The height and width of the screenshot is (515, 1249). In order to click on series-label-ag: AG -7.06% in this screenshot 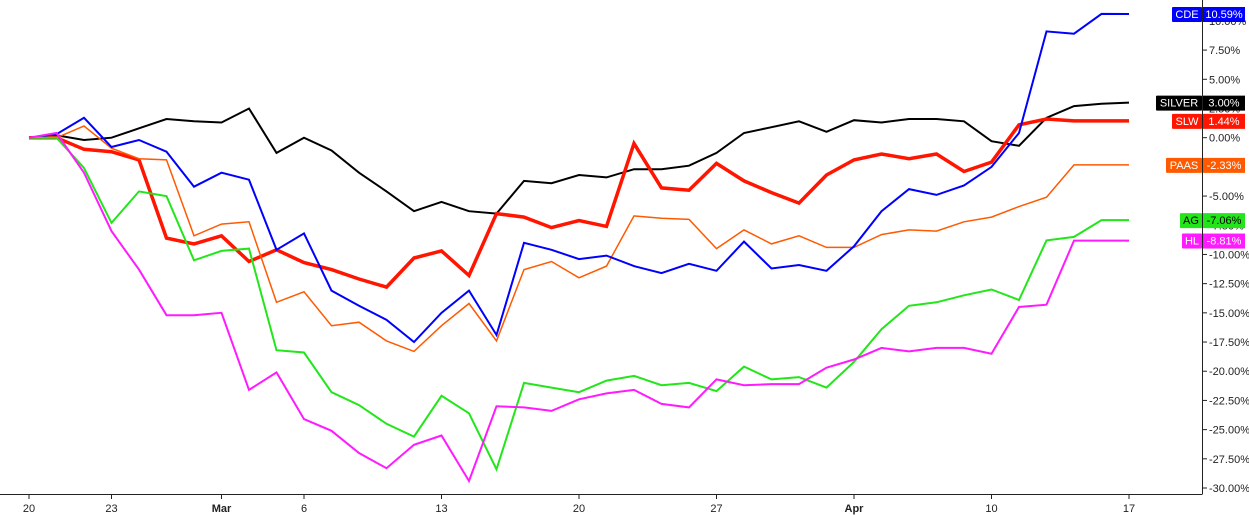, I will do `click(1212, 221)`.